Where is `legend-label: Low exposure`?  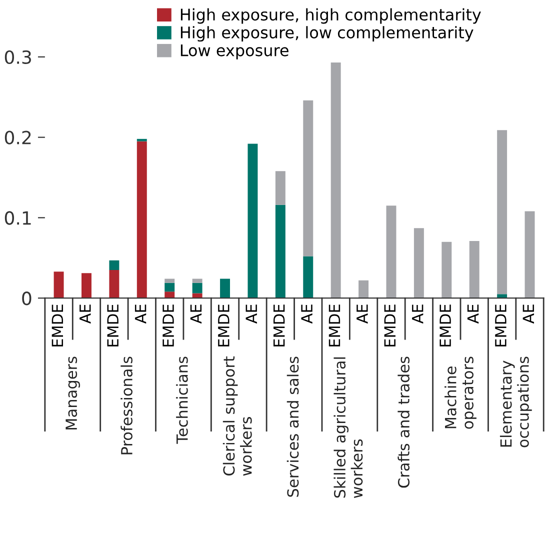
legend-label: Low exposure is located at coordinates (234, 52).